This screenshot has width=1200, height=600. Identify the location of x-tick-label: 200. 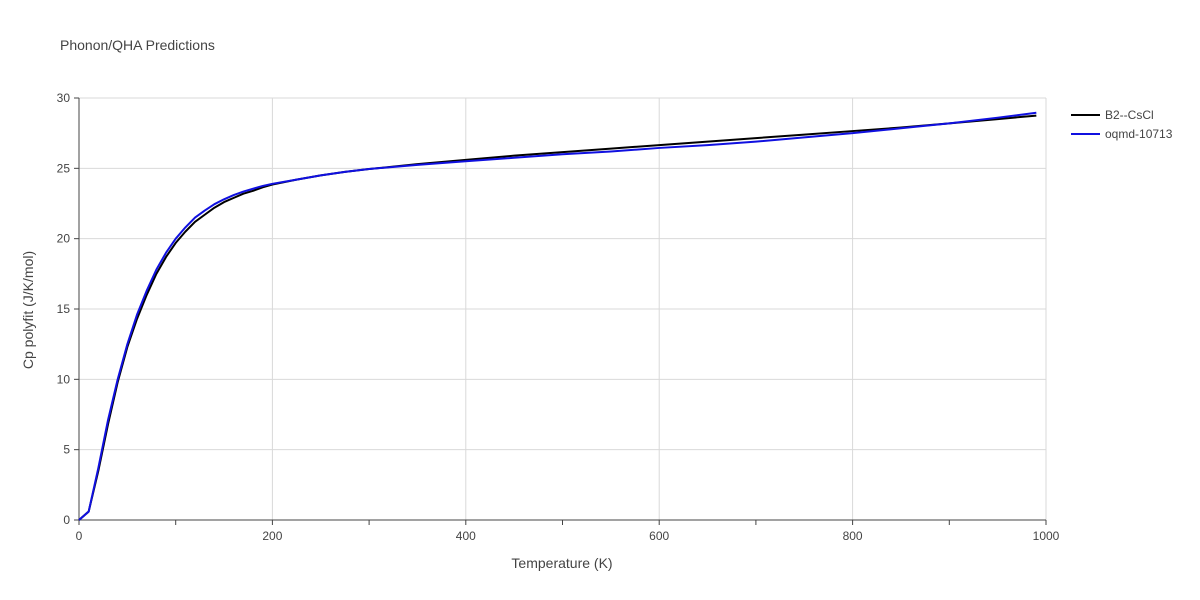
(272, 536).